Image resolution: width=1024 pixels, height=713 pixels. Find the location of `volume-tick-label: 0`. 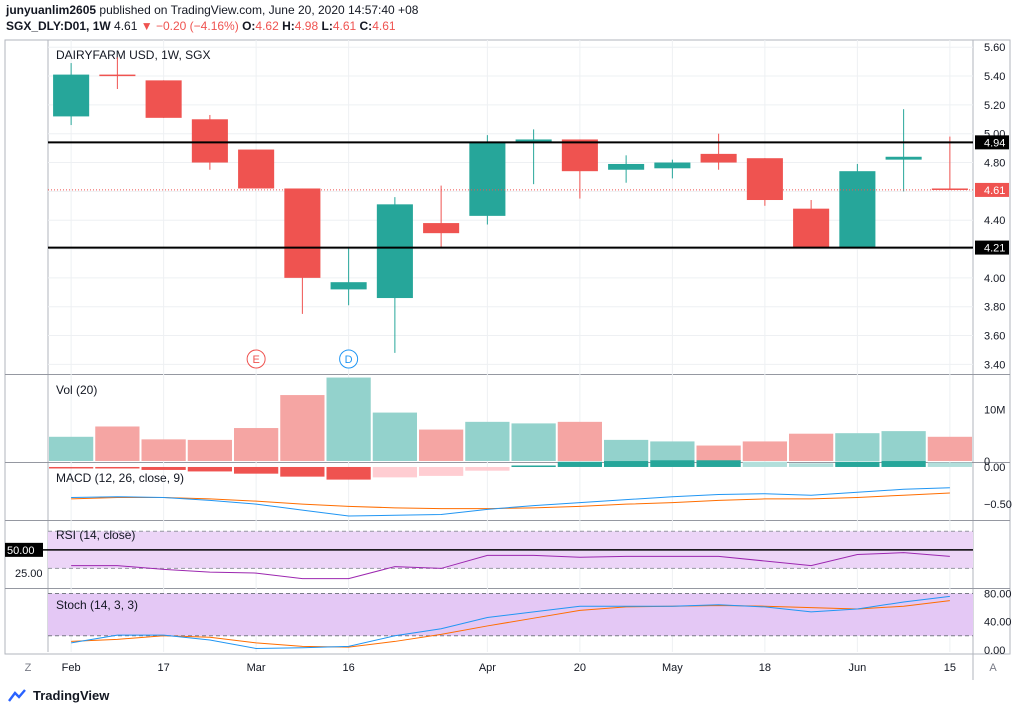

volume-tick-label: 0 is located at coordinates (987, 462).